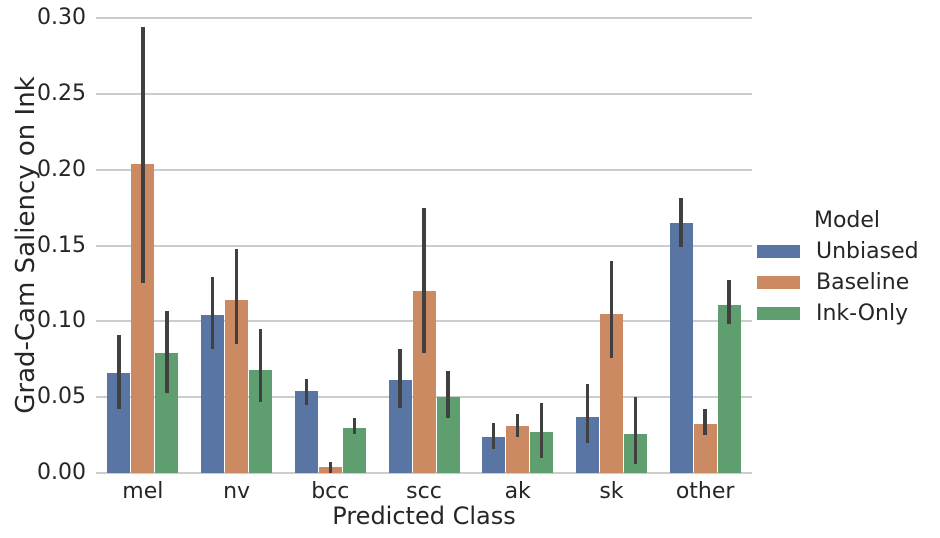 The height and width of the screenshot is (538, 940). Describe the element at coordinates (611, 393) in the screenshot. I see `bar-sk-baseline` at that location.